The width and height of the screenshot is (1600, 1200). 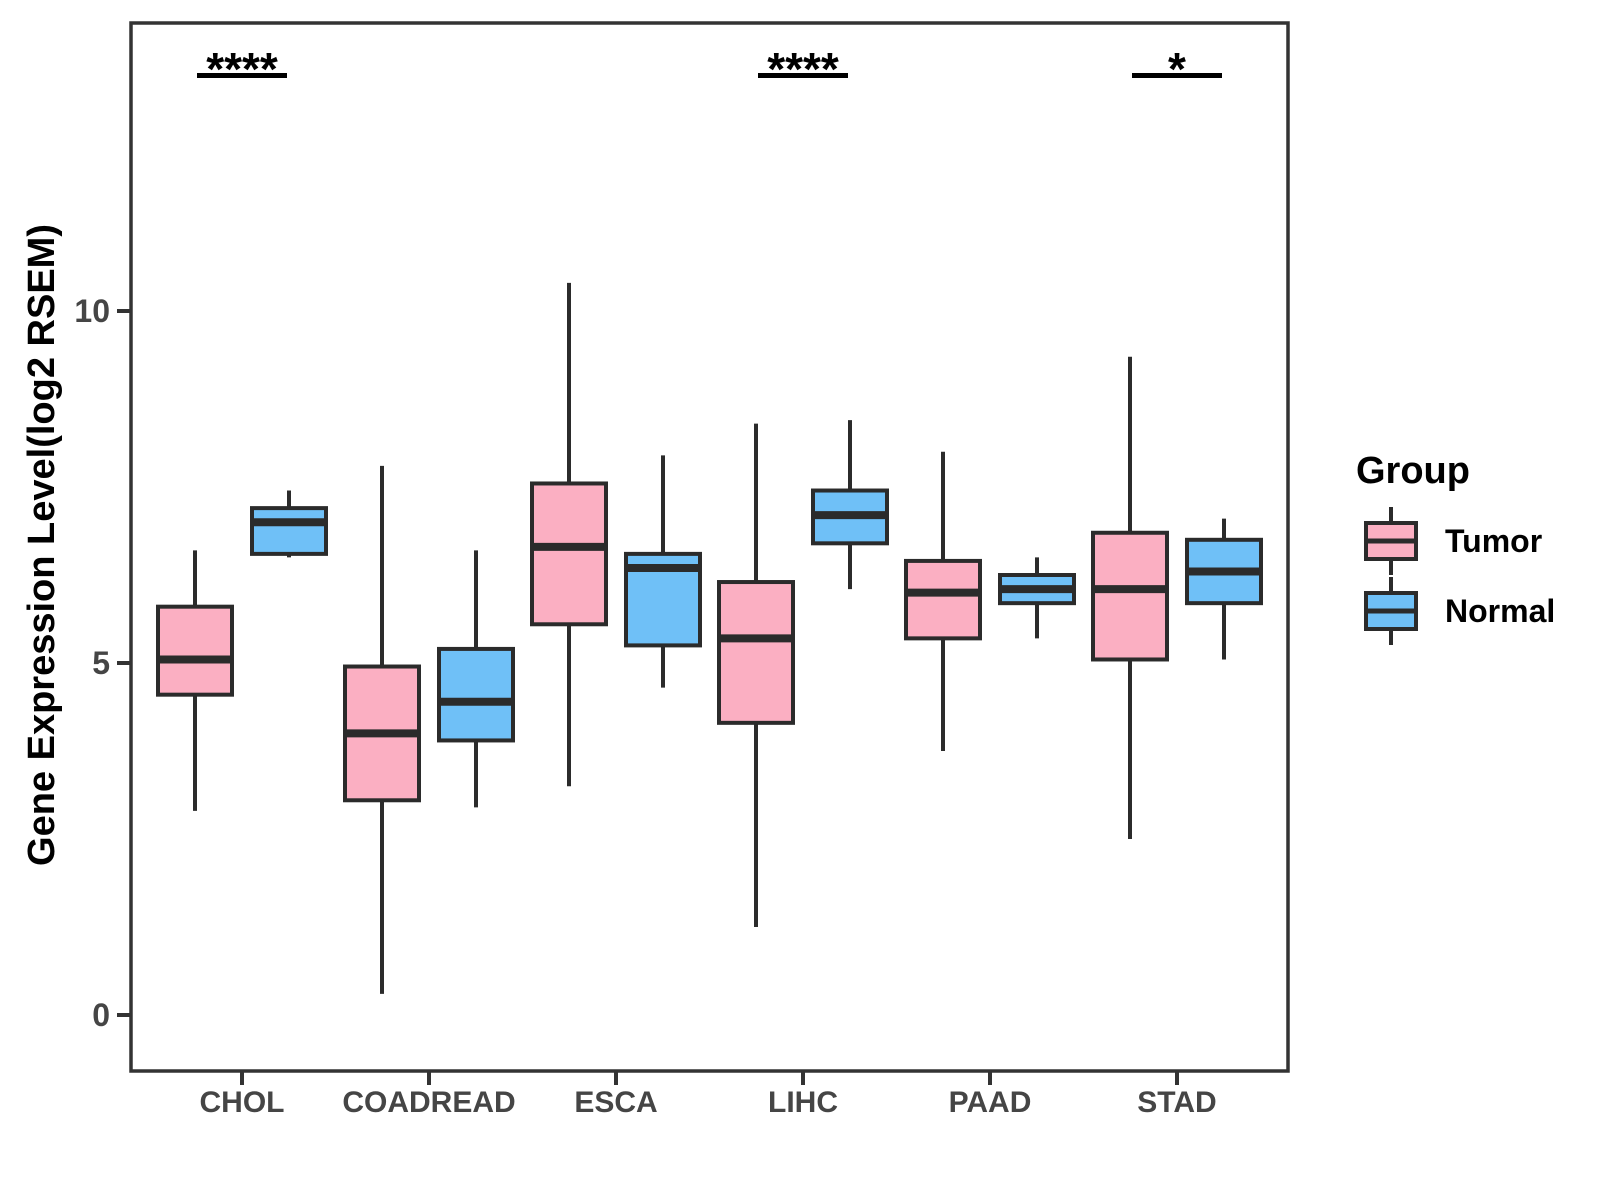 I want to click on box-Tumor-ESCA, so click(x=569, y=554).